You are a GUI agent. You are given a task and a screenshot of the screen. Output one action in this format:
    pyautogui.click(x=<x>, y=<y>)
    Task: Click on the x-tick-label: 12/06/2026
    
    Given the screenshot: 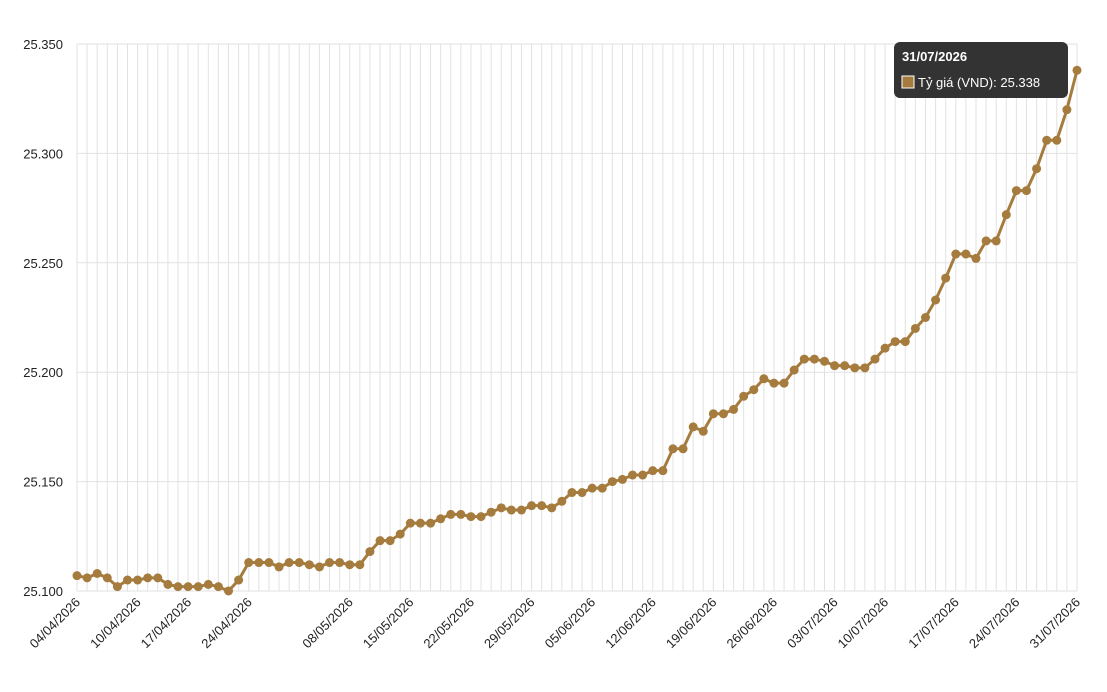 What is the action you would take?
    pyautogui.click(x=630, y=623)
    